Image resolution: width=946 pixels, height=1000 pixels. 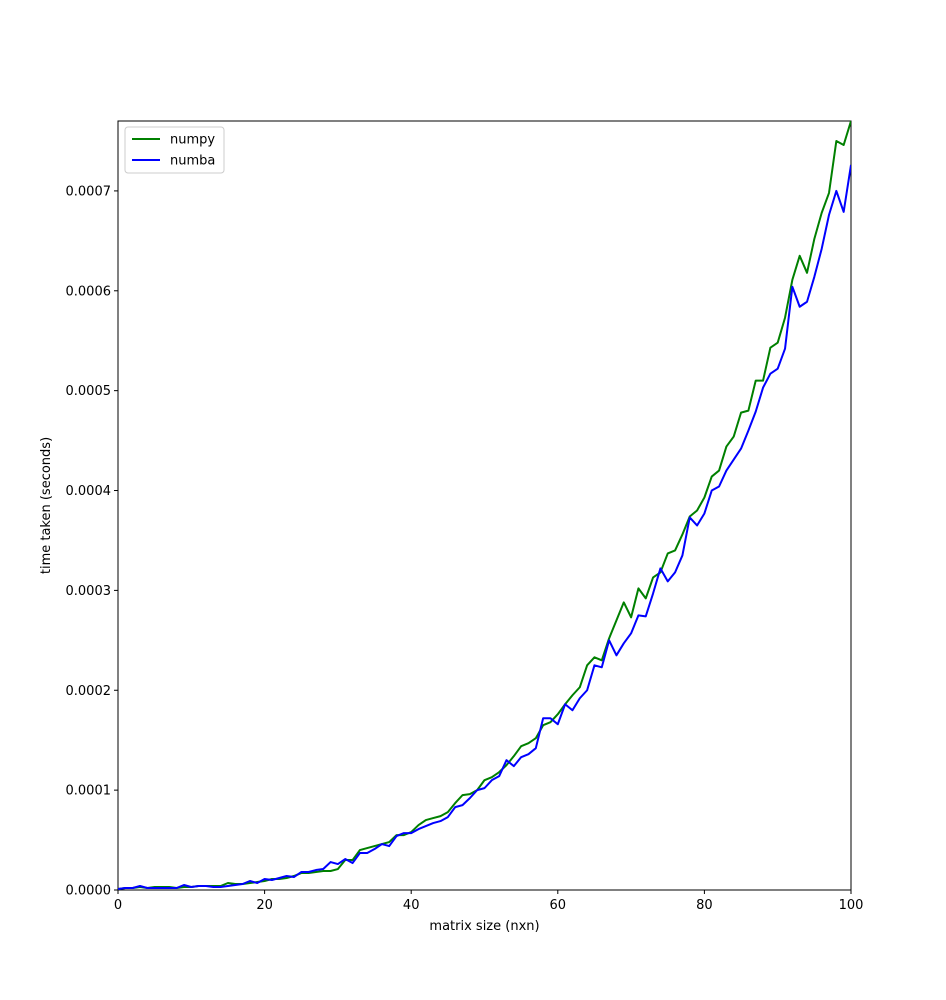 I want to click on x-tick-label: 40, so click(x=411, y=905).